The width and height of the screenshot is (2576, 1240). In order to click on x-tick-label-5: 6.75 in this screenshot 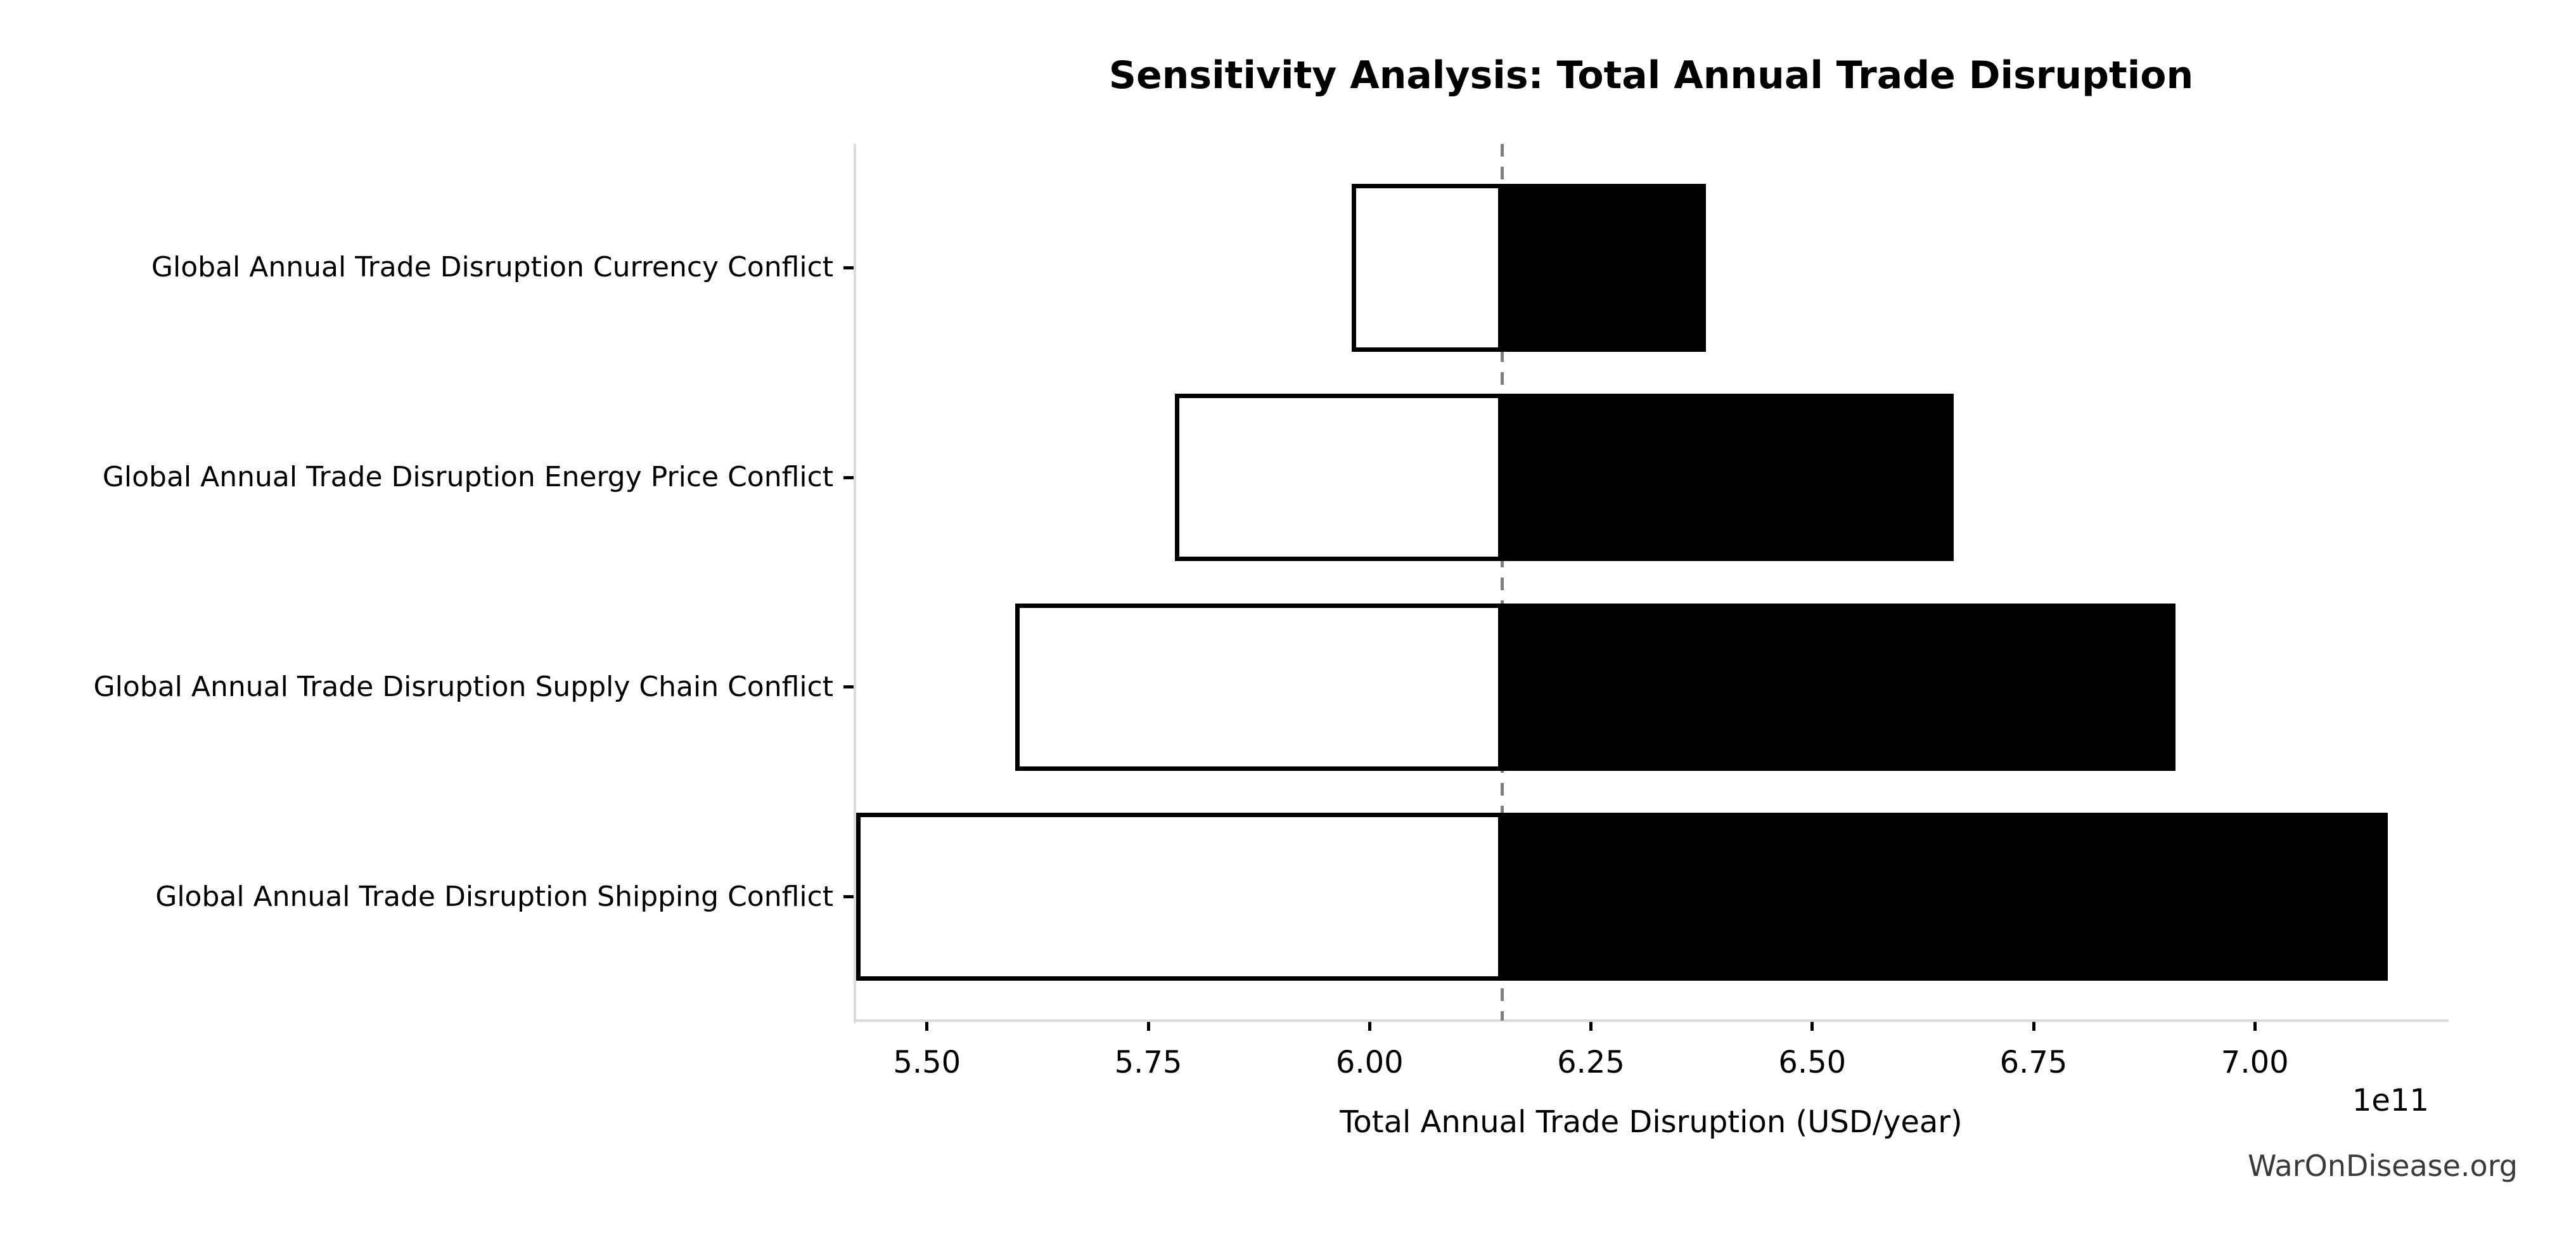, I will do `click(2033, 1062)`.